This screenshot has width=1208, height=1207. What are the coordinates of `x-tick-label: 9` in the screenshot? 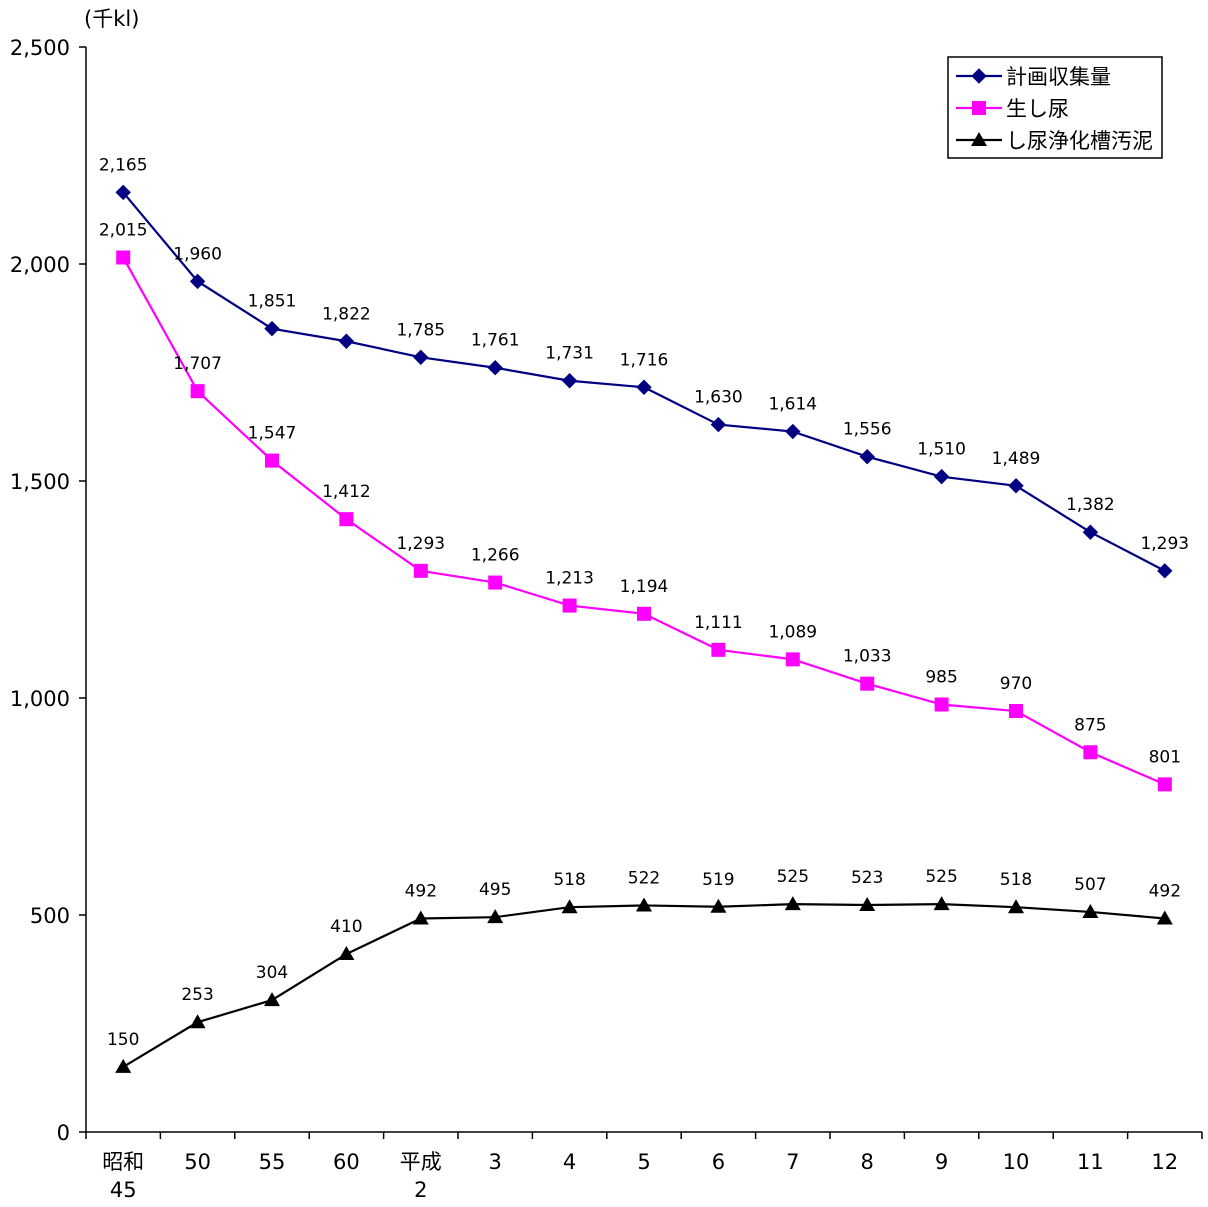 It's located at (941, 1162).